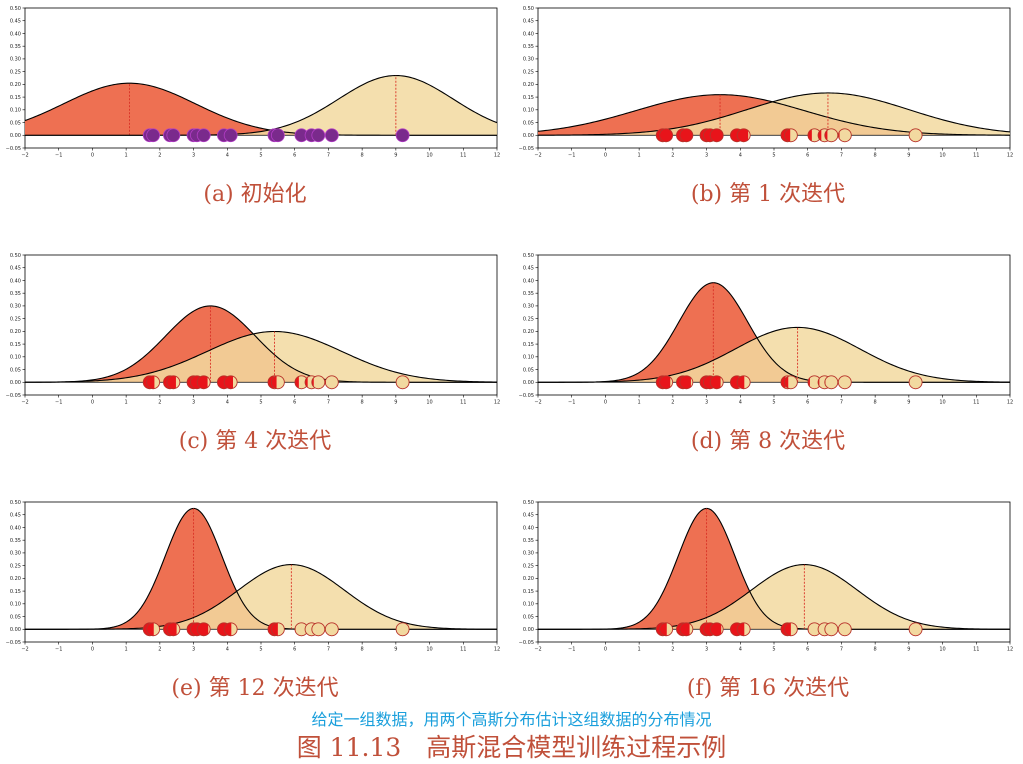  What do you see at coordinates (261, 572) in the screenshot?
I see `plot-frame` at bounding box center [261, 572].